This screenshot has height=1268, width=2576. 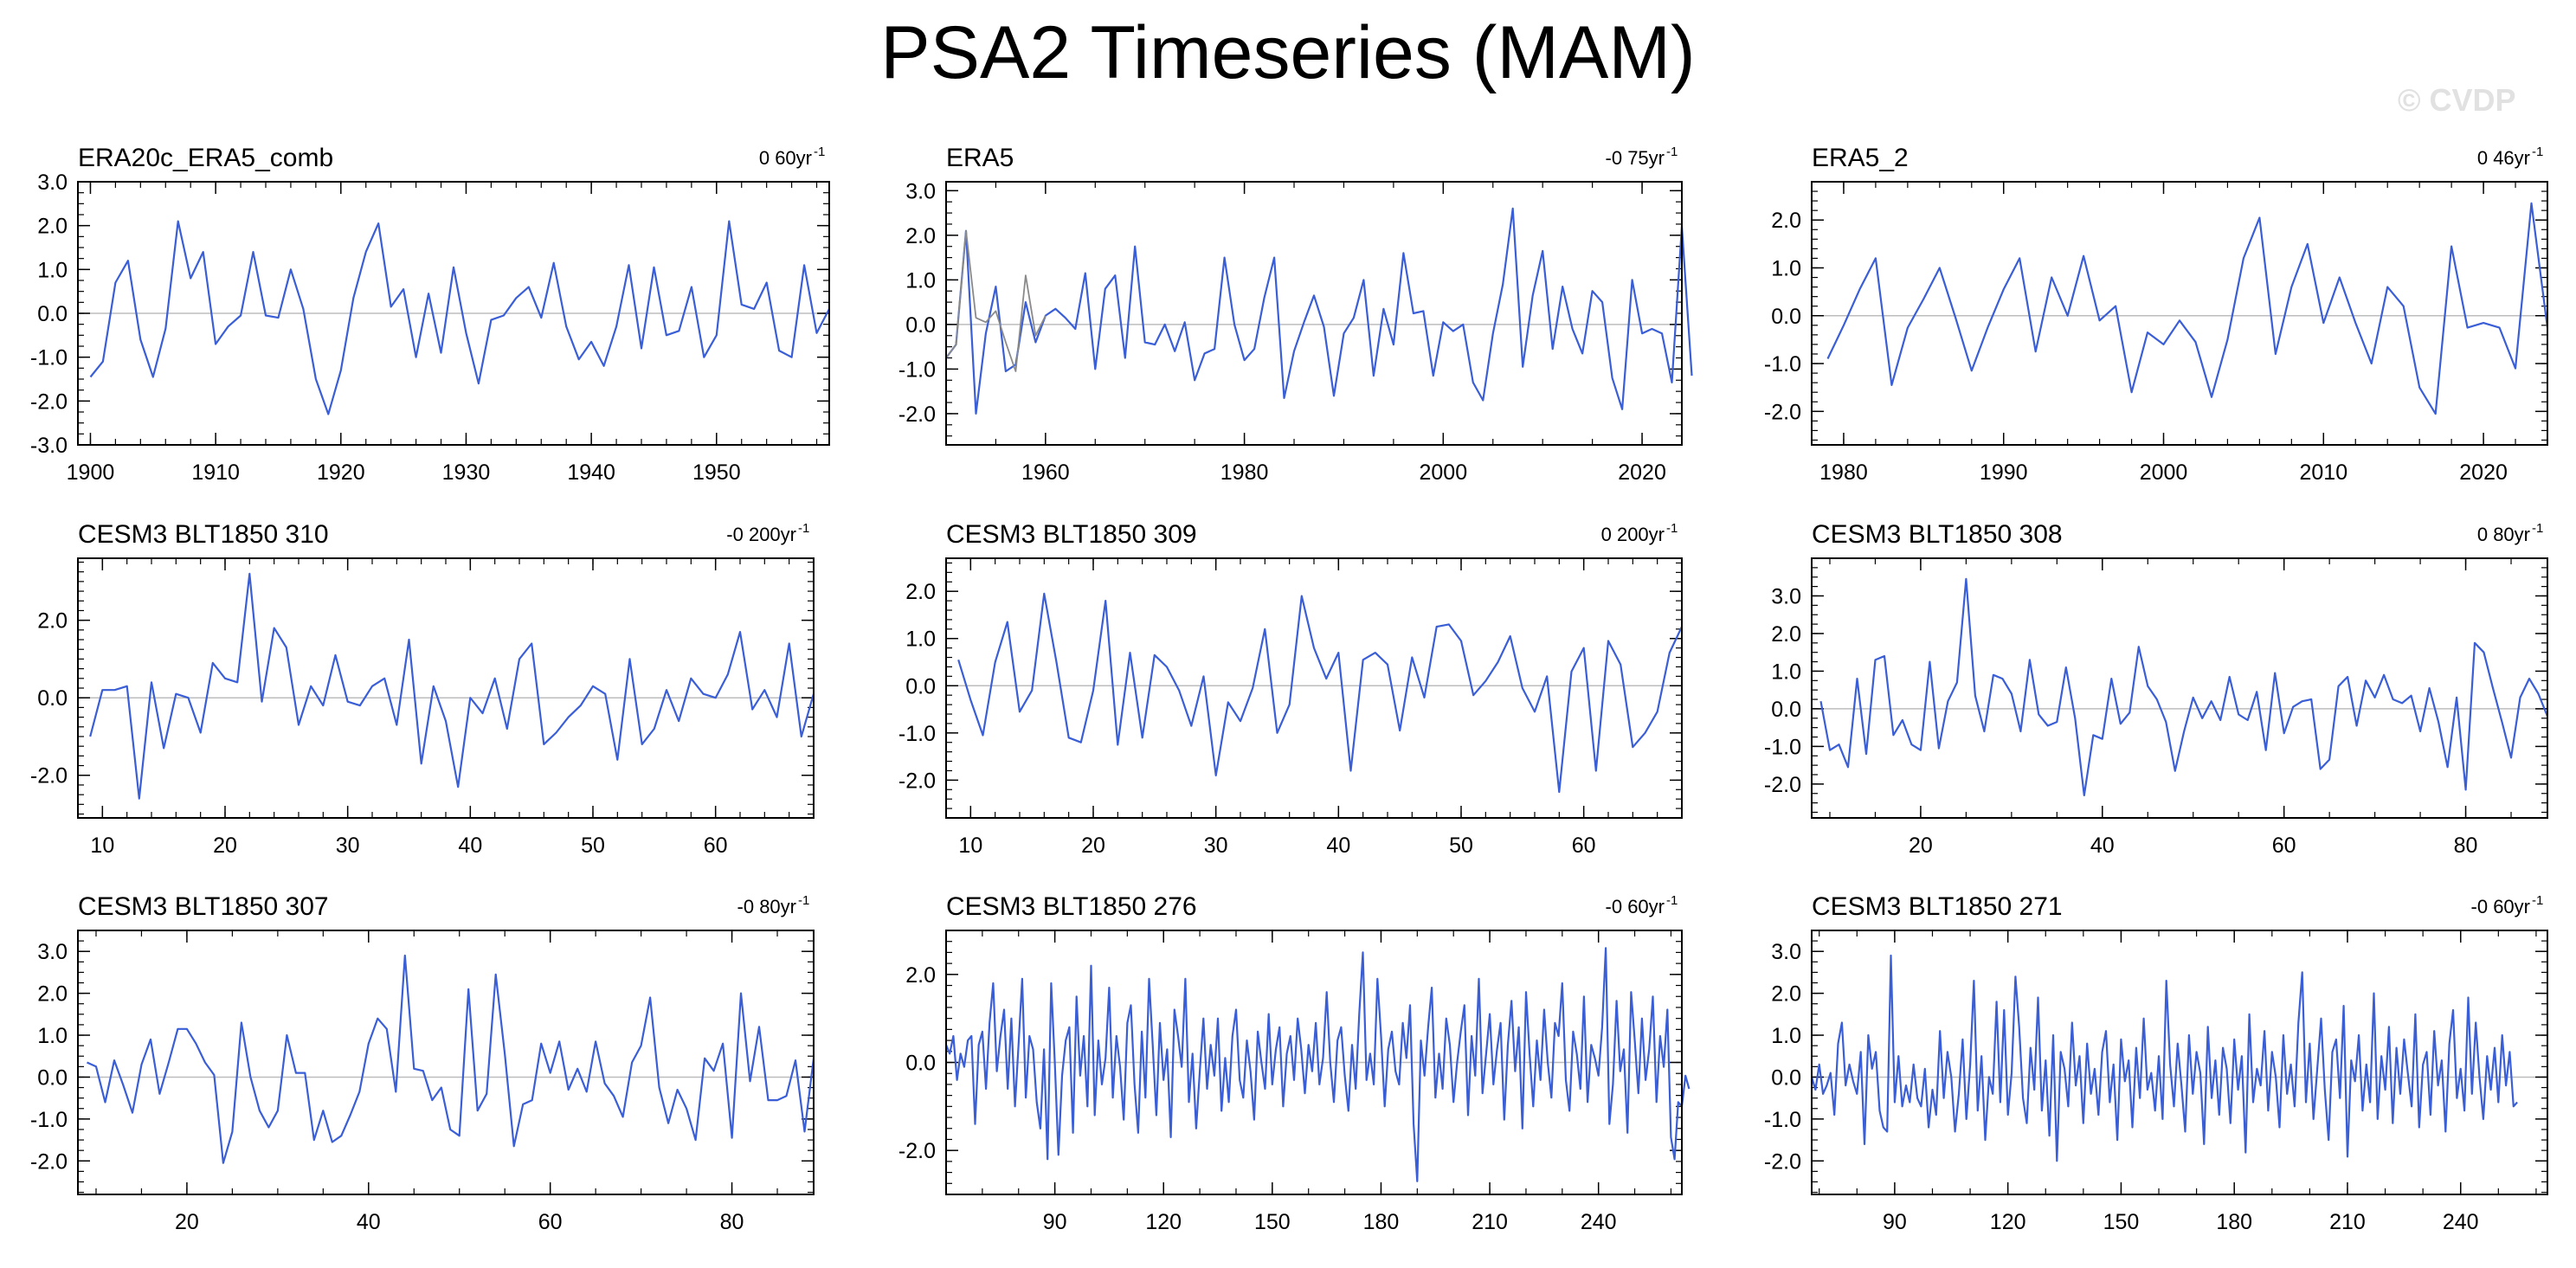 What do you see at coordinates (591, 472) in the screenshot?
I see `x-tick-label: 1940` at bounding box center [591, 472].